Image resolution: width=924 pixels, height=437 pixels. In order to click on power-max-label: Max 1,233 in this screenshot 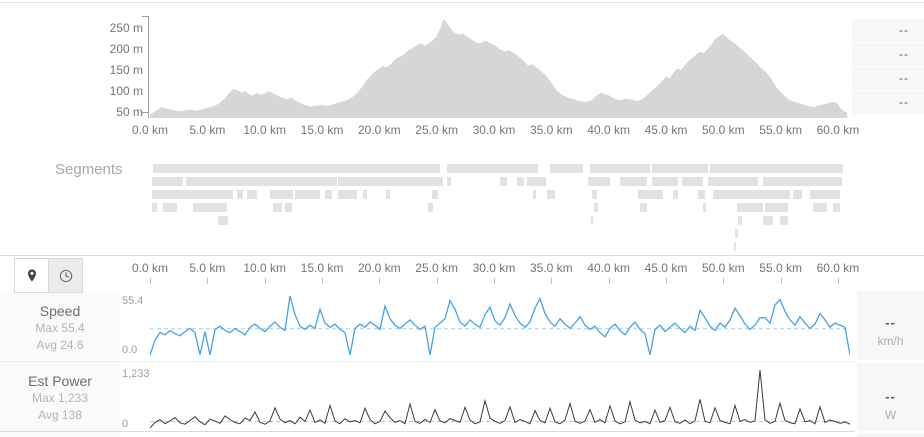, I will do `click(60, 398)`.